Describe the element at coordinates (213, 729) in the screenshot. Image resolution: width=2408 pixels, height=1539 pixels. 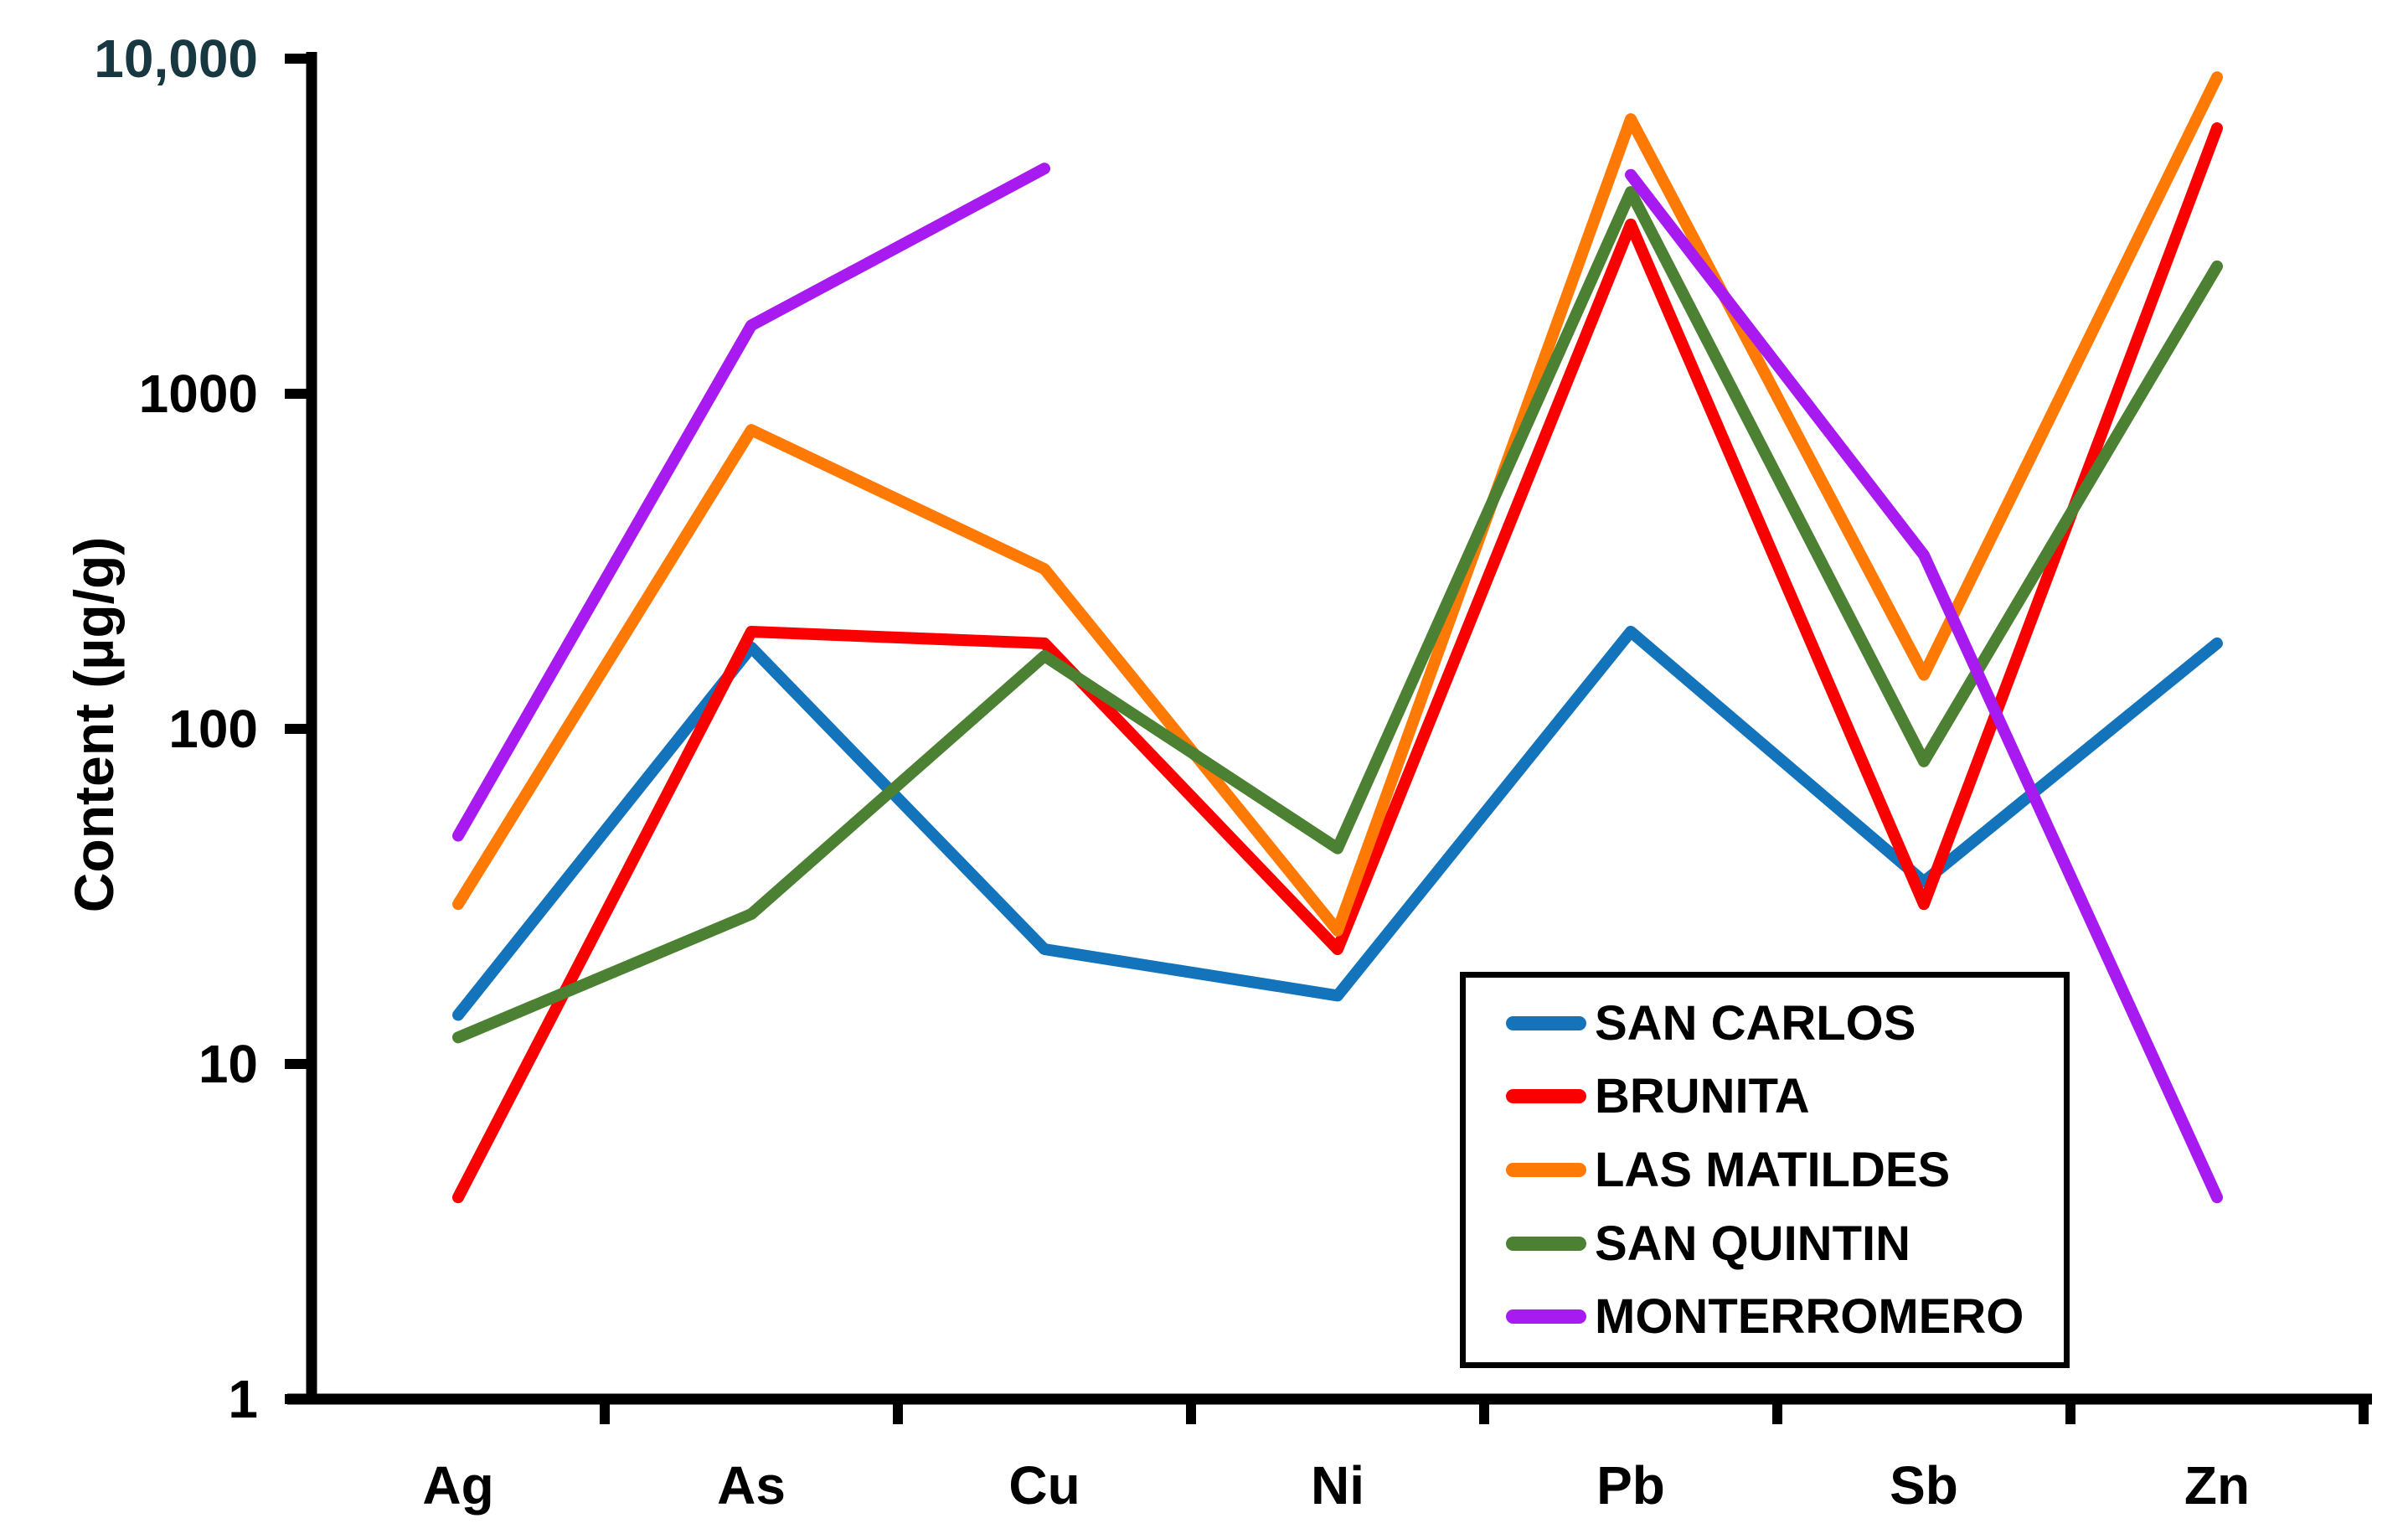
I see `y-tick-label-100: 100` at that location.